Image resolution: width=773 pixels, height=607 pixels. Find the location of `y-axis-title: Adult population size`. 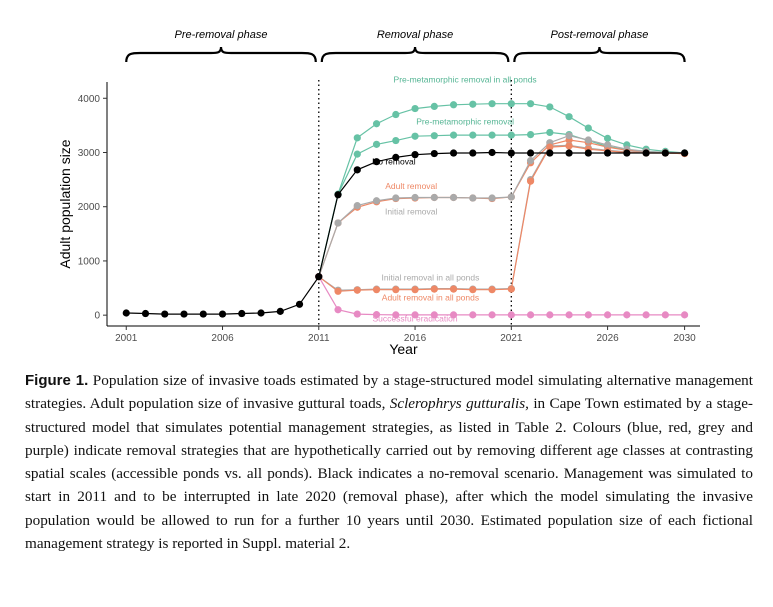

y-axis-title: Adult population size is located at coordinates (65, 203).